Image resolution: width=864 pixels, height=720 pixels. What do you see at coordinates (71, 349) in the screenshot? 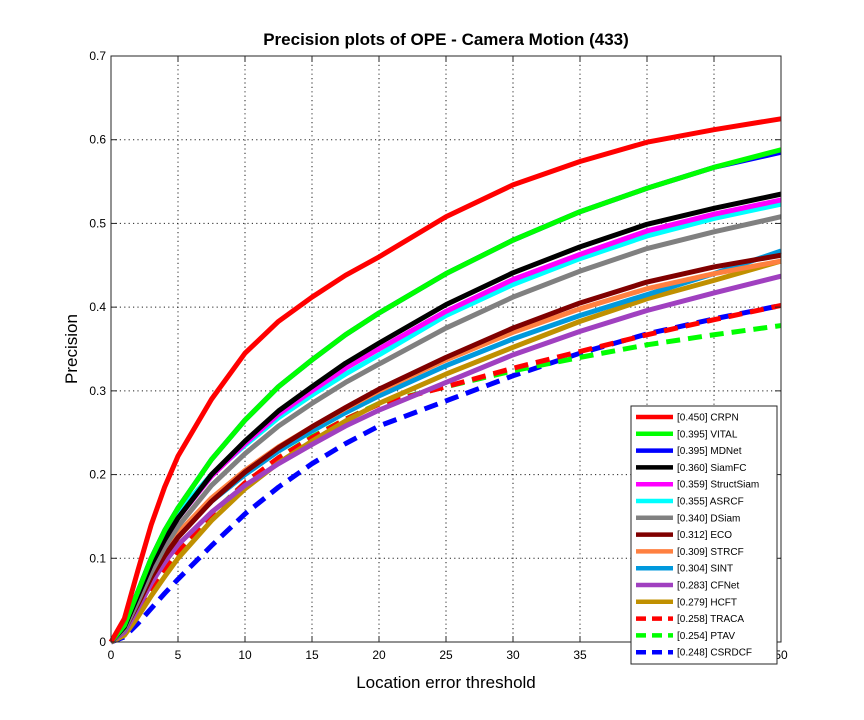
I see `y-axis-label: Precision` at bounding box center [71, 349].